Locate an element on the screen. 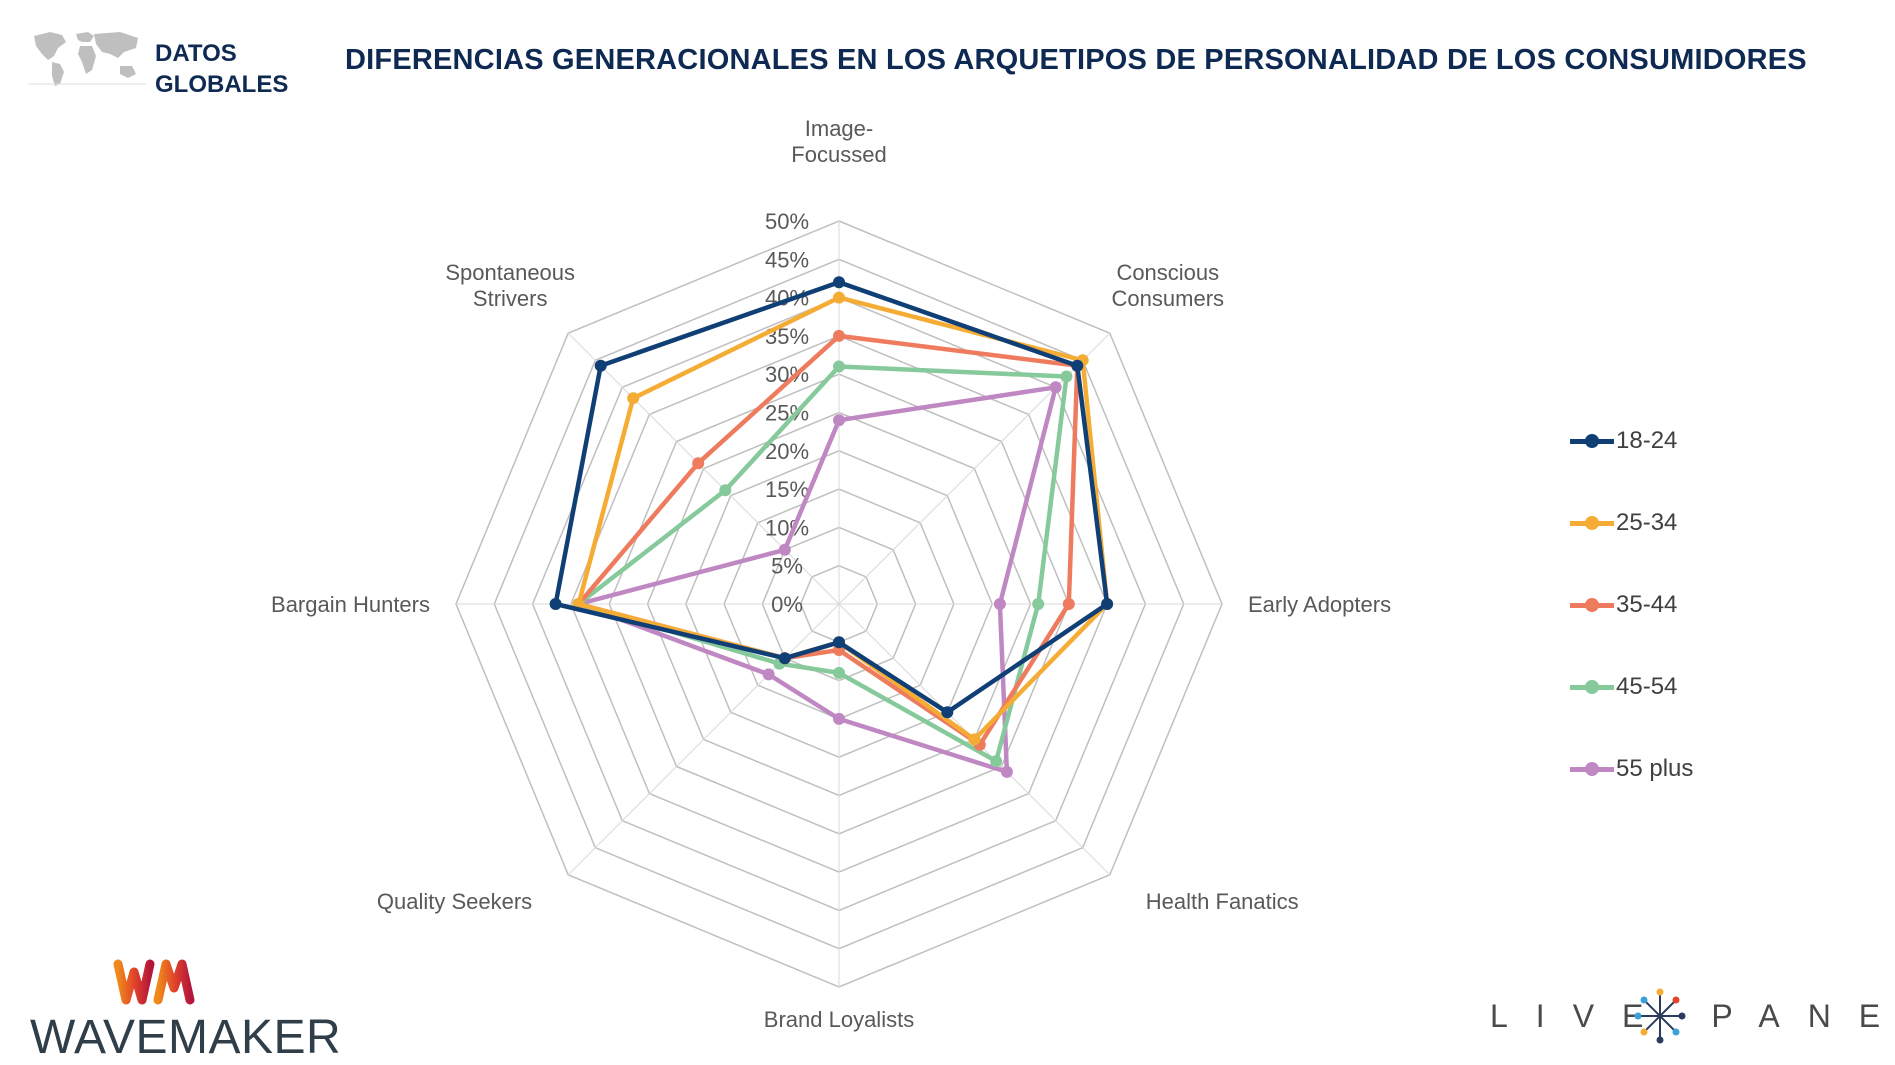 The width and height of the screenshot is (1895, 1065). legend-label: 55 plus is located at coordinates (1655, 768).